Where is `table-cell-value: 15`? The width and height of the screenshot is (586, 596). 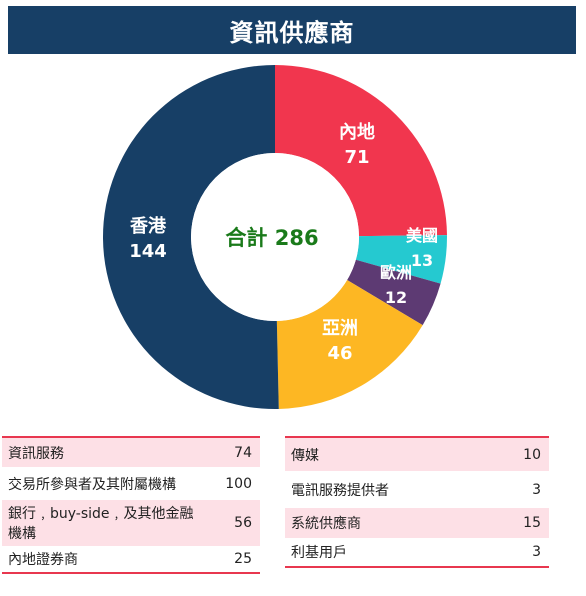 table-cell-value: 15 is located at coordinates (519, 523).